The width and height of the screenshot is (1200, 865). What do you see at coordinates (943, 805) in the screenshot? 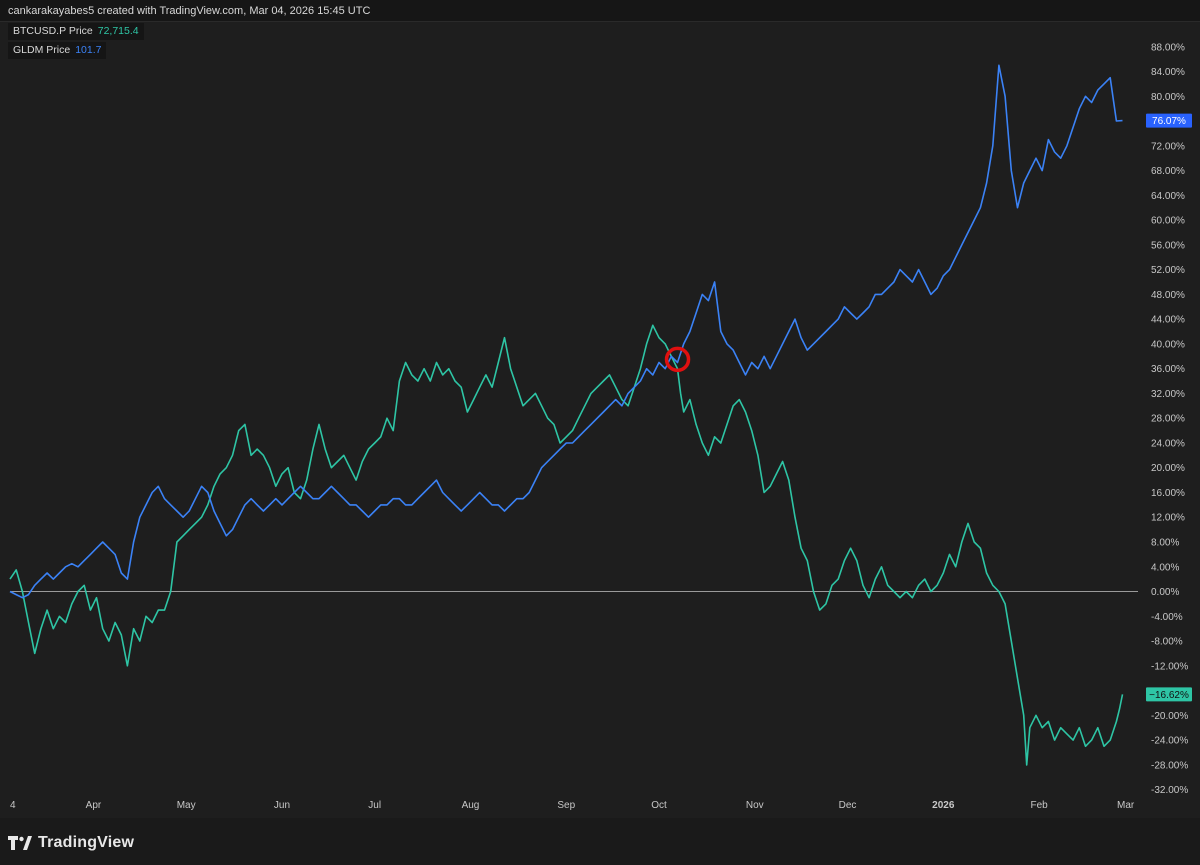
I see `x-tick-label: 2026` at bounding box center [943, 805].